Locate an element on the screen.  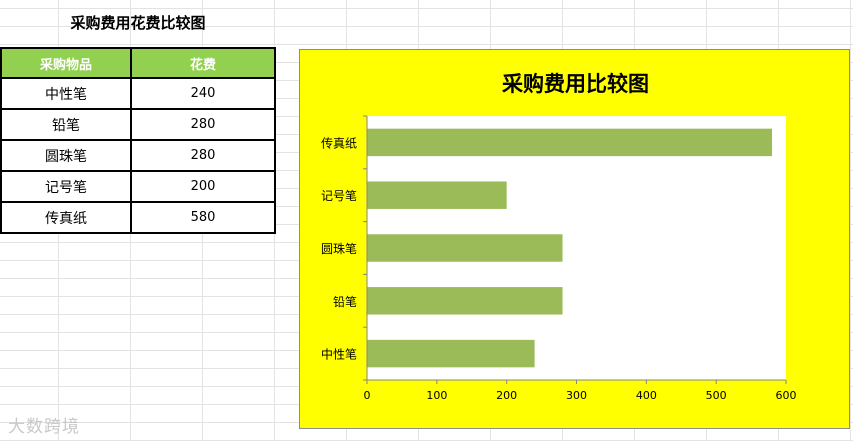
category-label: 传真纸 is located at coordinates (339, 142).